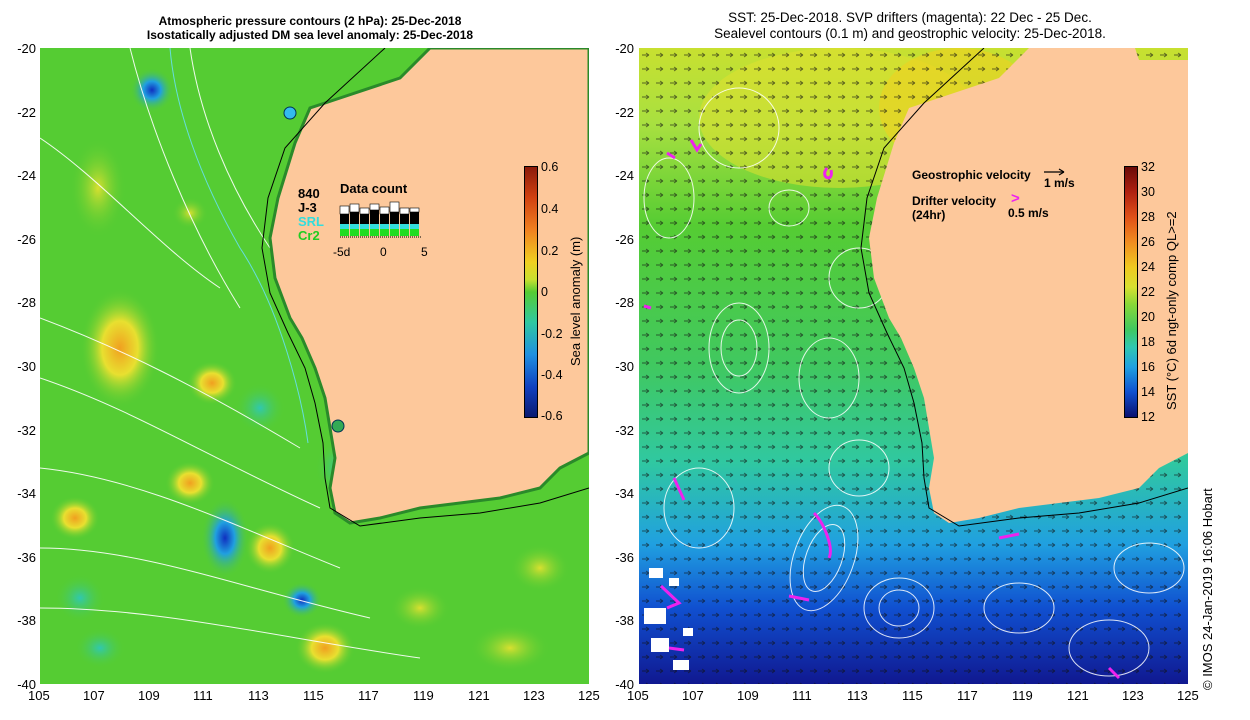 The width and height of the screenshot is (1250, 720). Describe the element at coordinates (624, 557) in the screenshot. I see `right-y-tick: -36` at that location.